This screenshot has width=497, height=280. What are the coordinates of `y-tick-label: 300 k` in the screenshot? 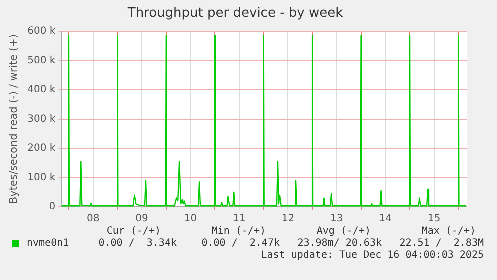 It's located at (42, 119).